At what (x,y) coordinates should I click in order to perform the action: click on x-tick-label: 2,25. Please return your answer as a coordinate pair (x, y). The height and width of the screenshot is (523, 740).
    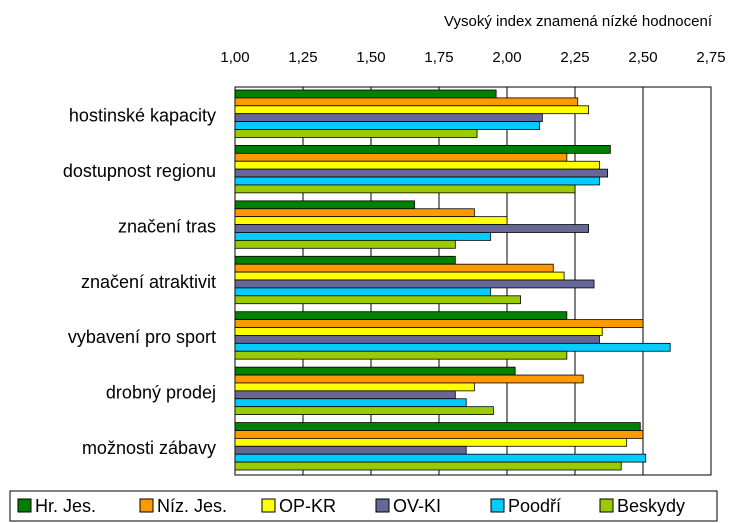
    Looking at the image, I should click on (574, 57).